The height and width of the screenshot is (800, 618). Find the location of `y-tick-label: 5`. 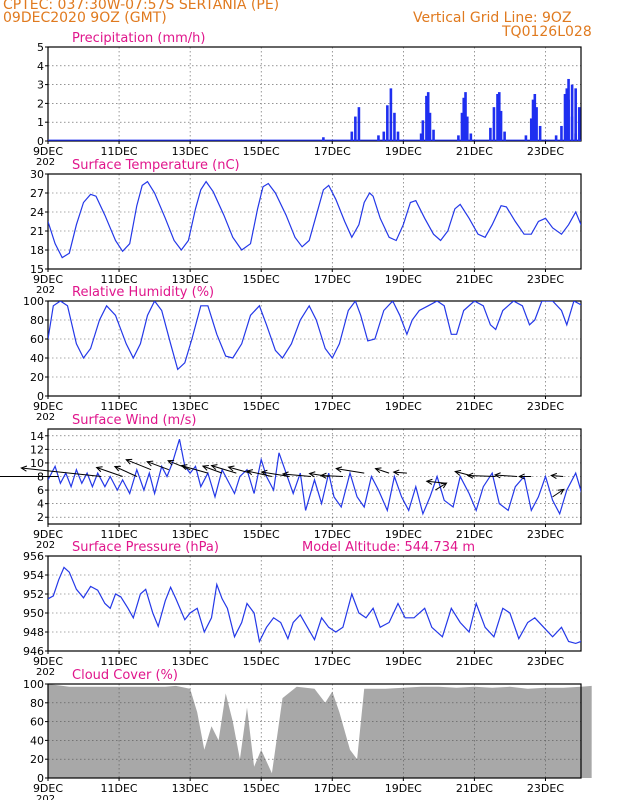

y-tick-label: 5 is located at coordinates (40, 47).